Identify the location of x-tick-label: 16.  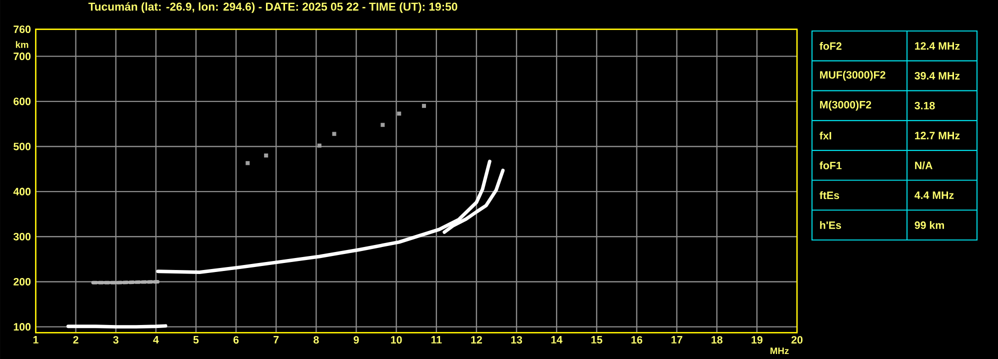
(636, 340).